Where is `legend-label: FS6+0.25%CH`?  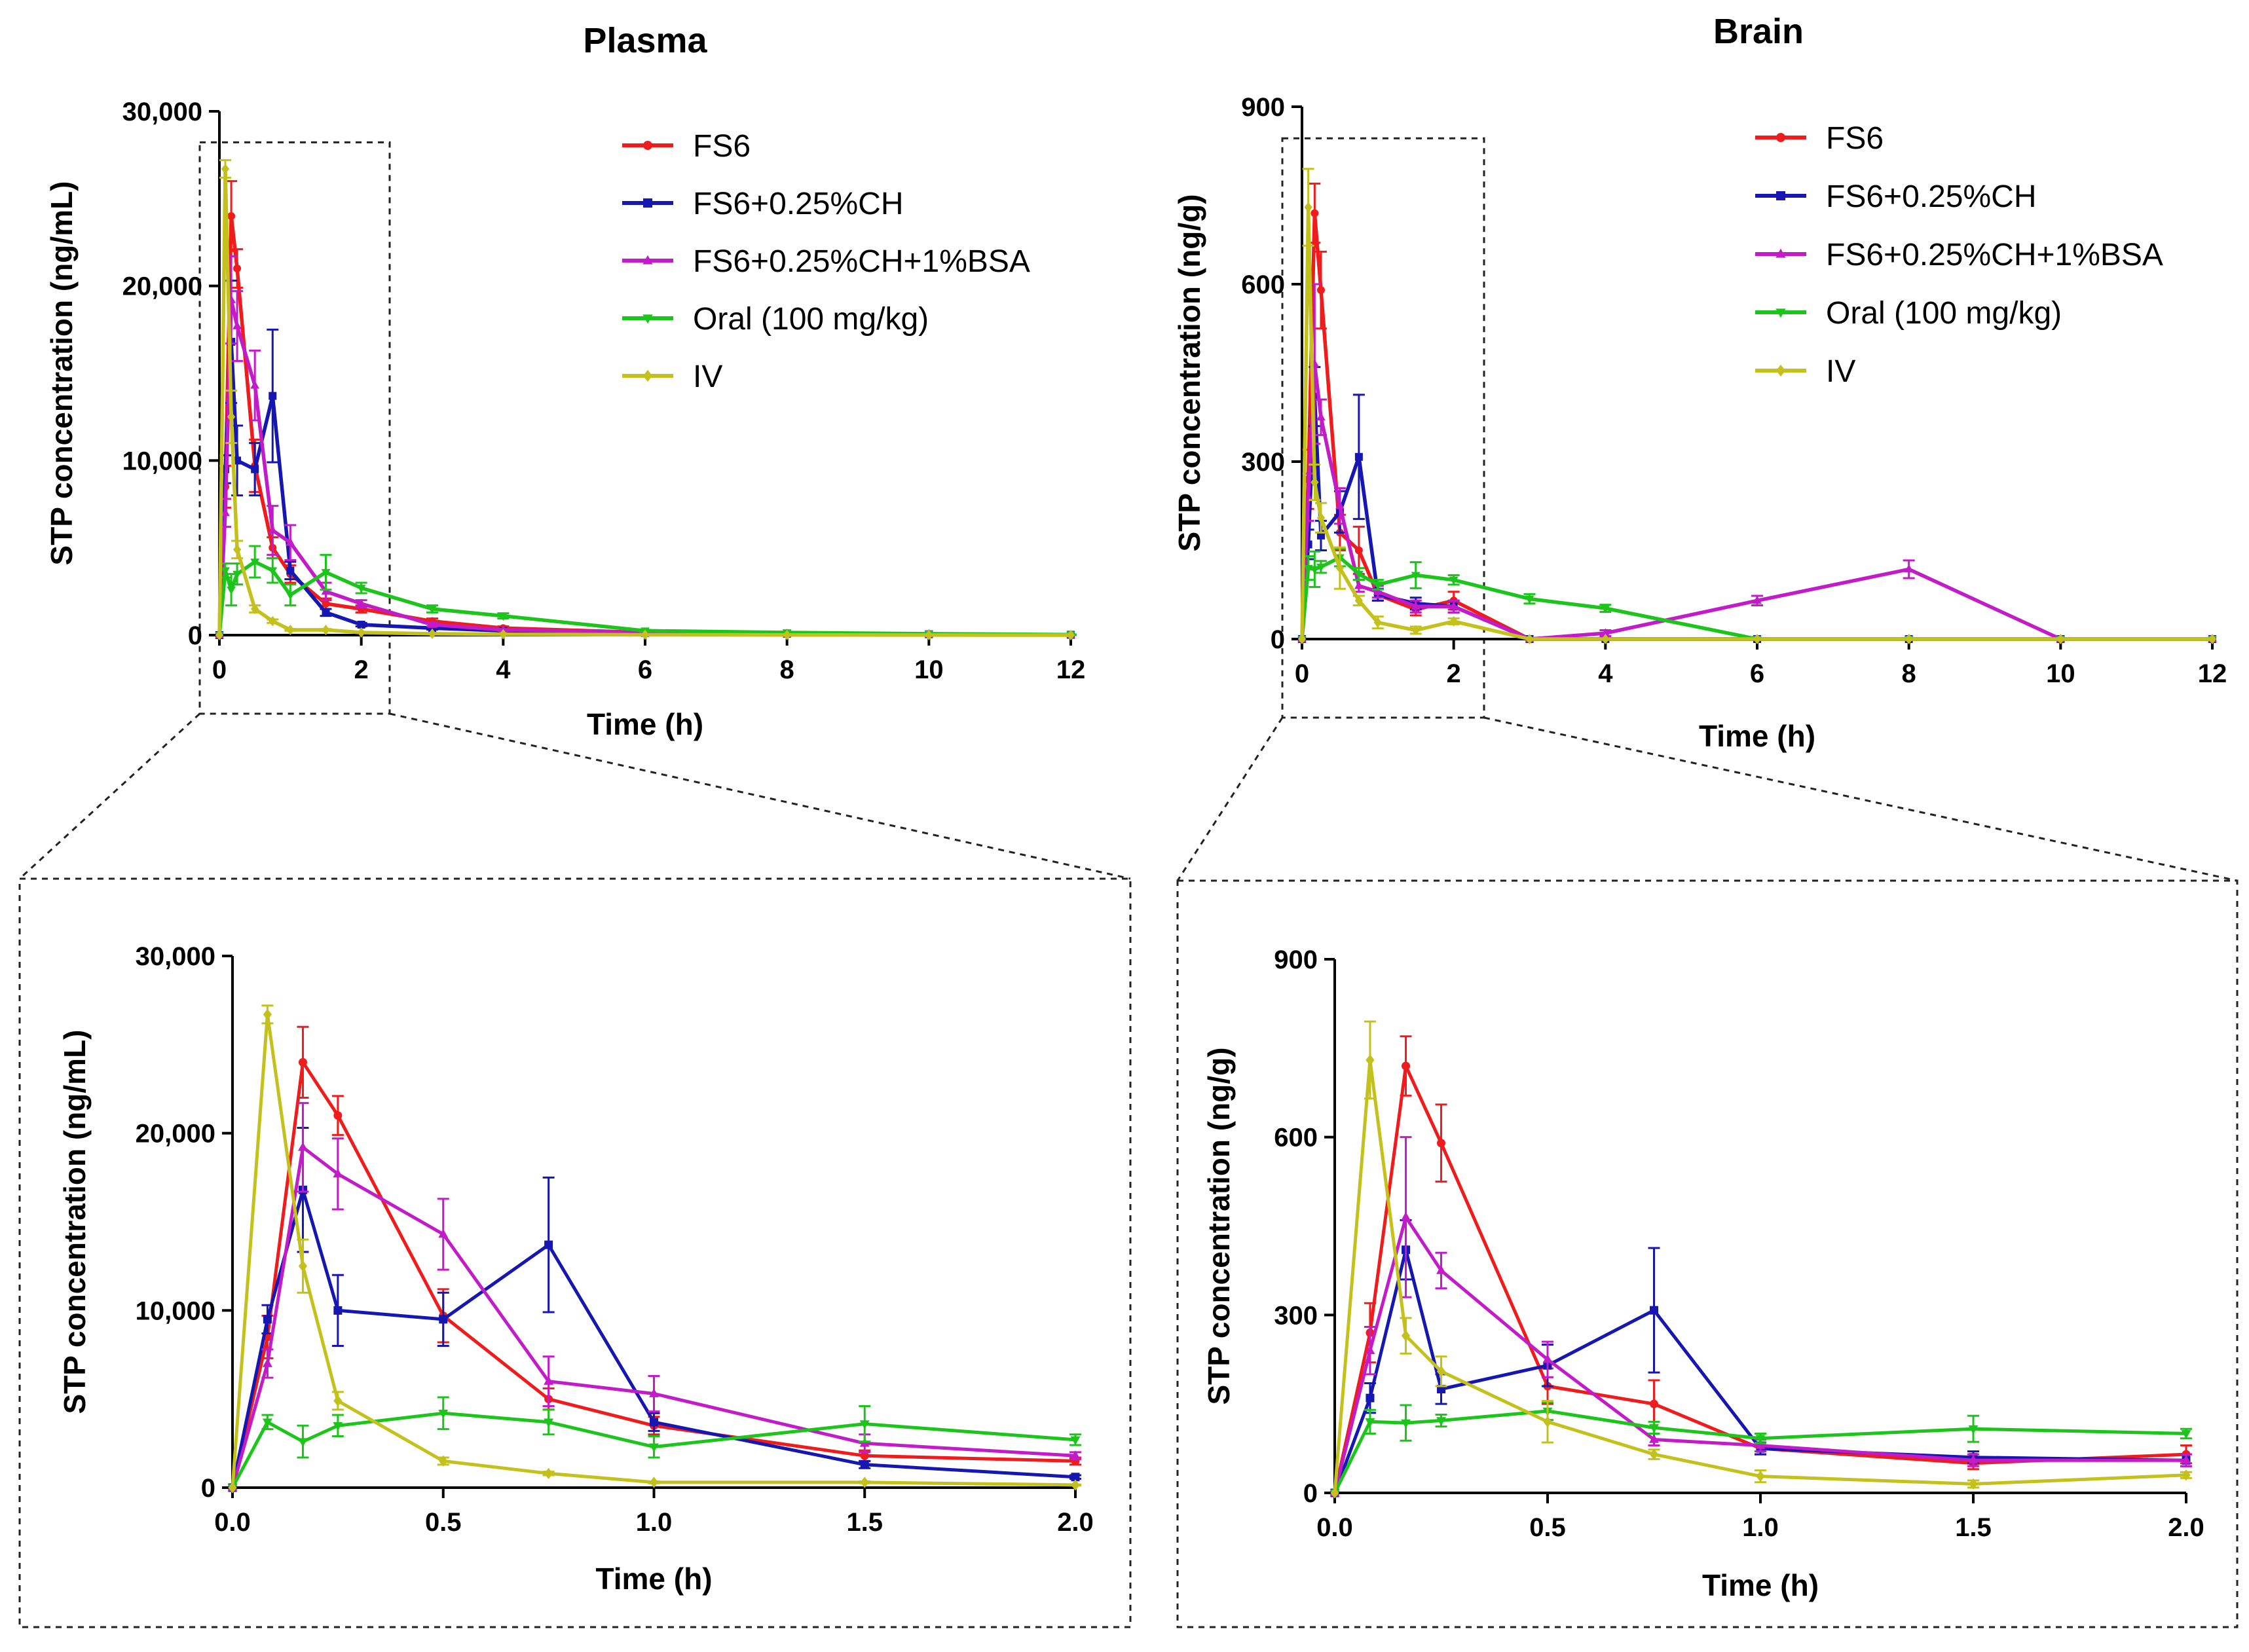 legend-label: FS6+0.25%CH is located at coordinates (798, 204).